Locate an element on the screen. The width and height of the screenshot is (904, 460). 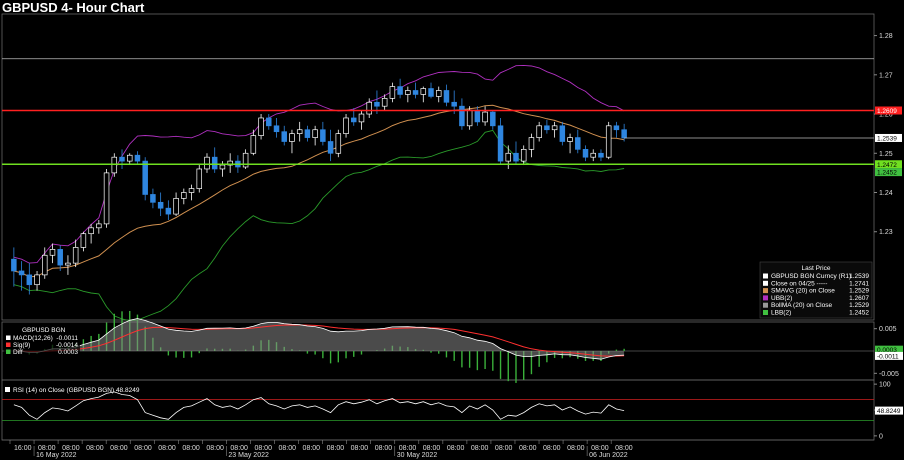
y-tick-label: 1.24 is located at coordinates (886, 193).